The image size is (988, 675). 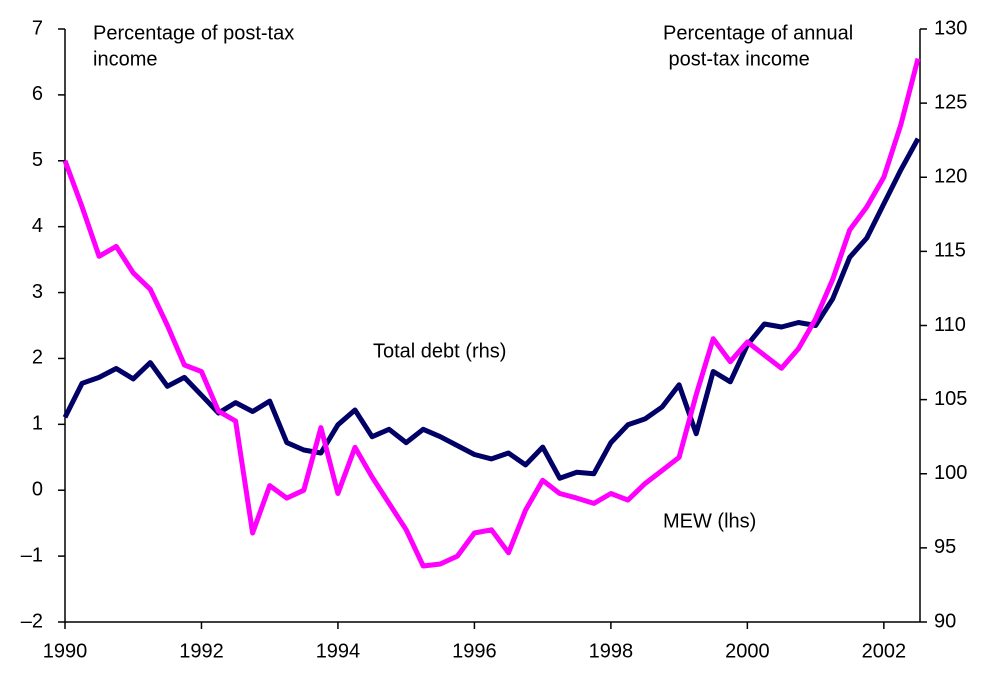 What do you see at coordinates (945, 547) in the screenshot?
I see `y2-tick-label: 95` at bounding box center [945, 547].